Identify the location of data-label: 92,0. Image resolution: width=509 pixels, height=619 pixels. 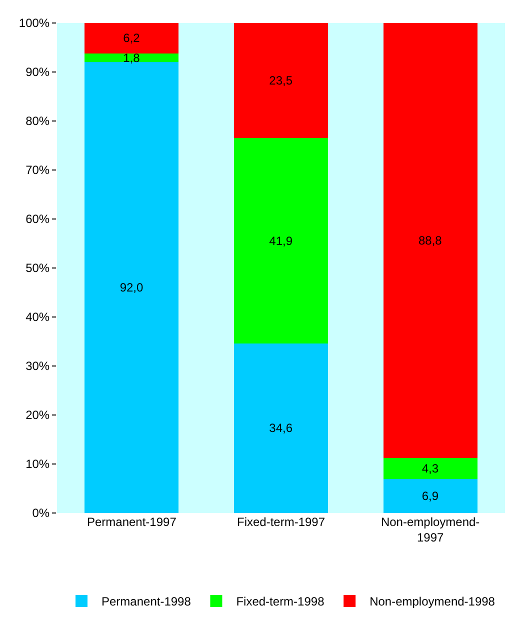
(132, 287).